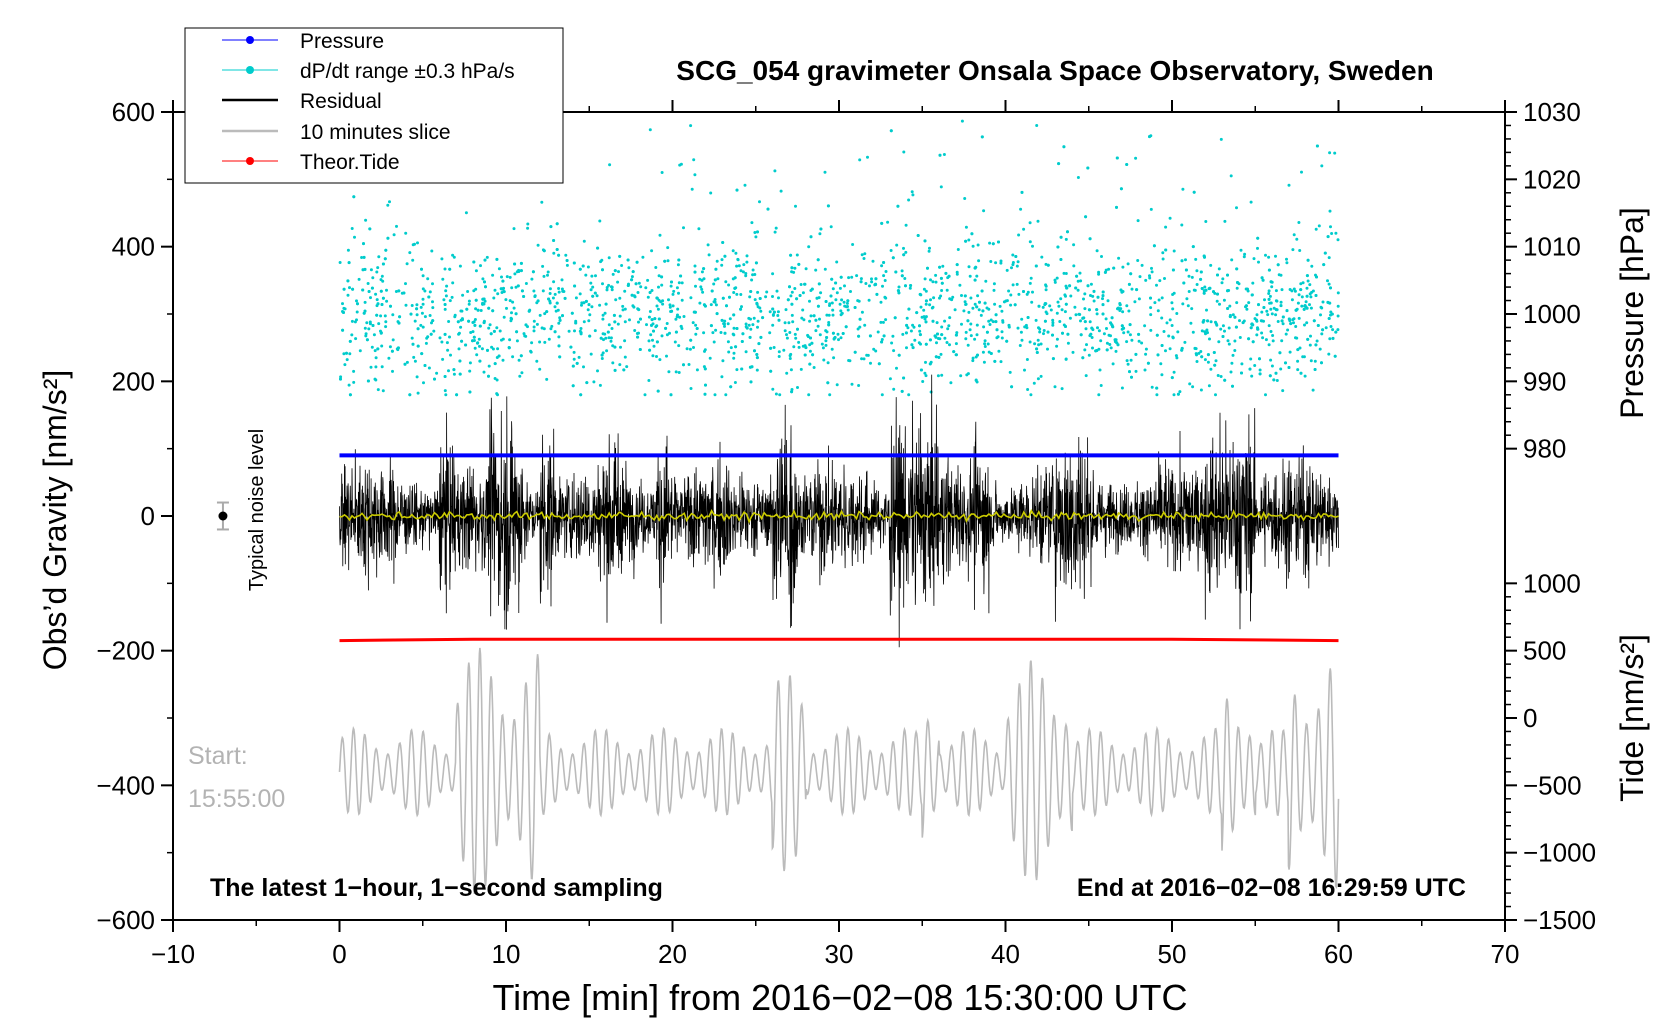 The image size is (1676, 1020). I want to click on y-tick-label: −400, so click(125, 785).